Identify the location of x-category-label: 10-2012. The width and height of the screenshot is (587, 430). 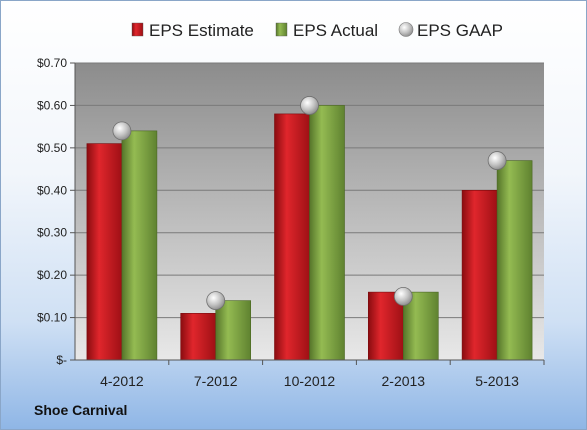
(310, 381).